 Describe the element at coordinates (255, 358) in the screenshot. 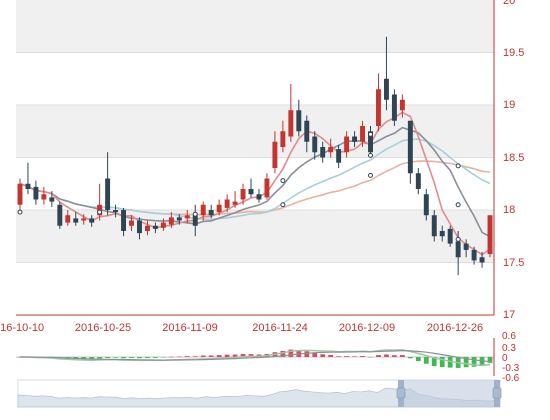

I see `macd-histogram` at that location.